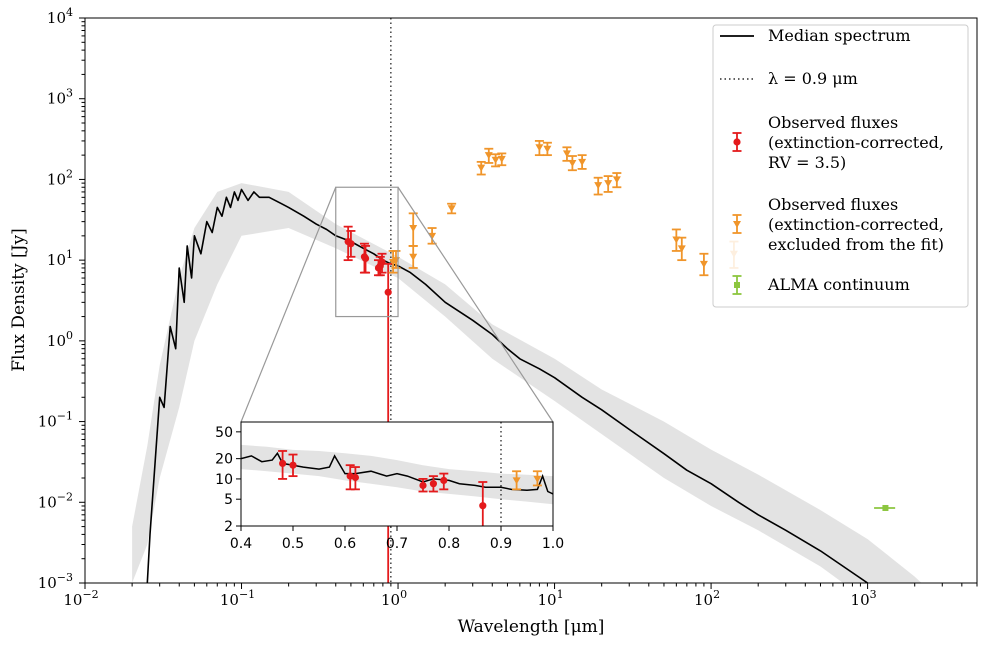 The width and height of the screenshot is (987, 647). I want to click on y-tick-label: 10⁰, so click(60, 339).